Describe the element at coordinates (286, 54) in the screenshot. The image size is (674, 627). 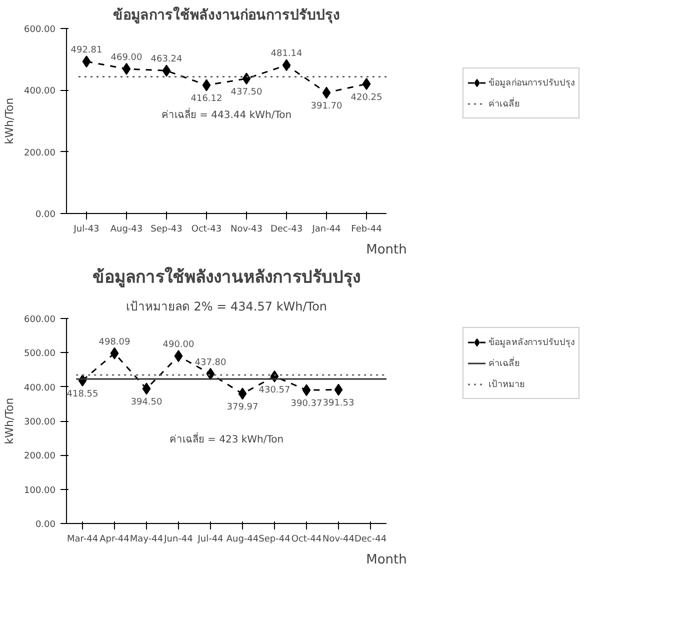
I see `data-label: 481.14` at that location.